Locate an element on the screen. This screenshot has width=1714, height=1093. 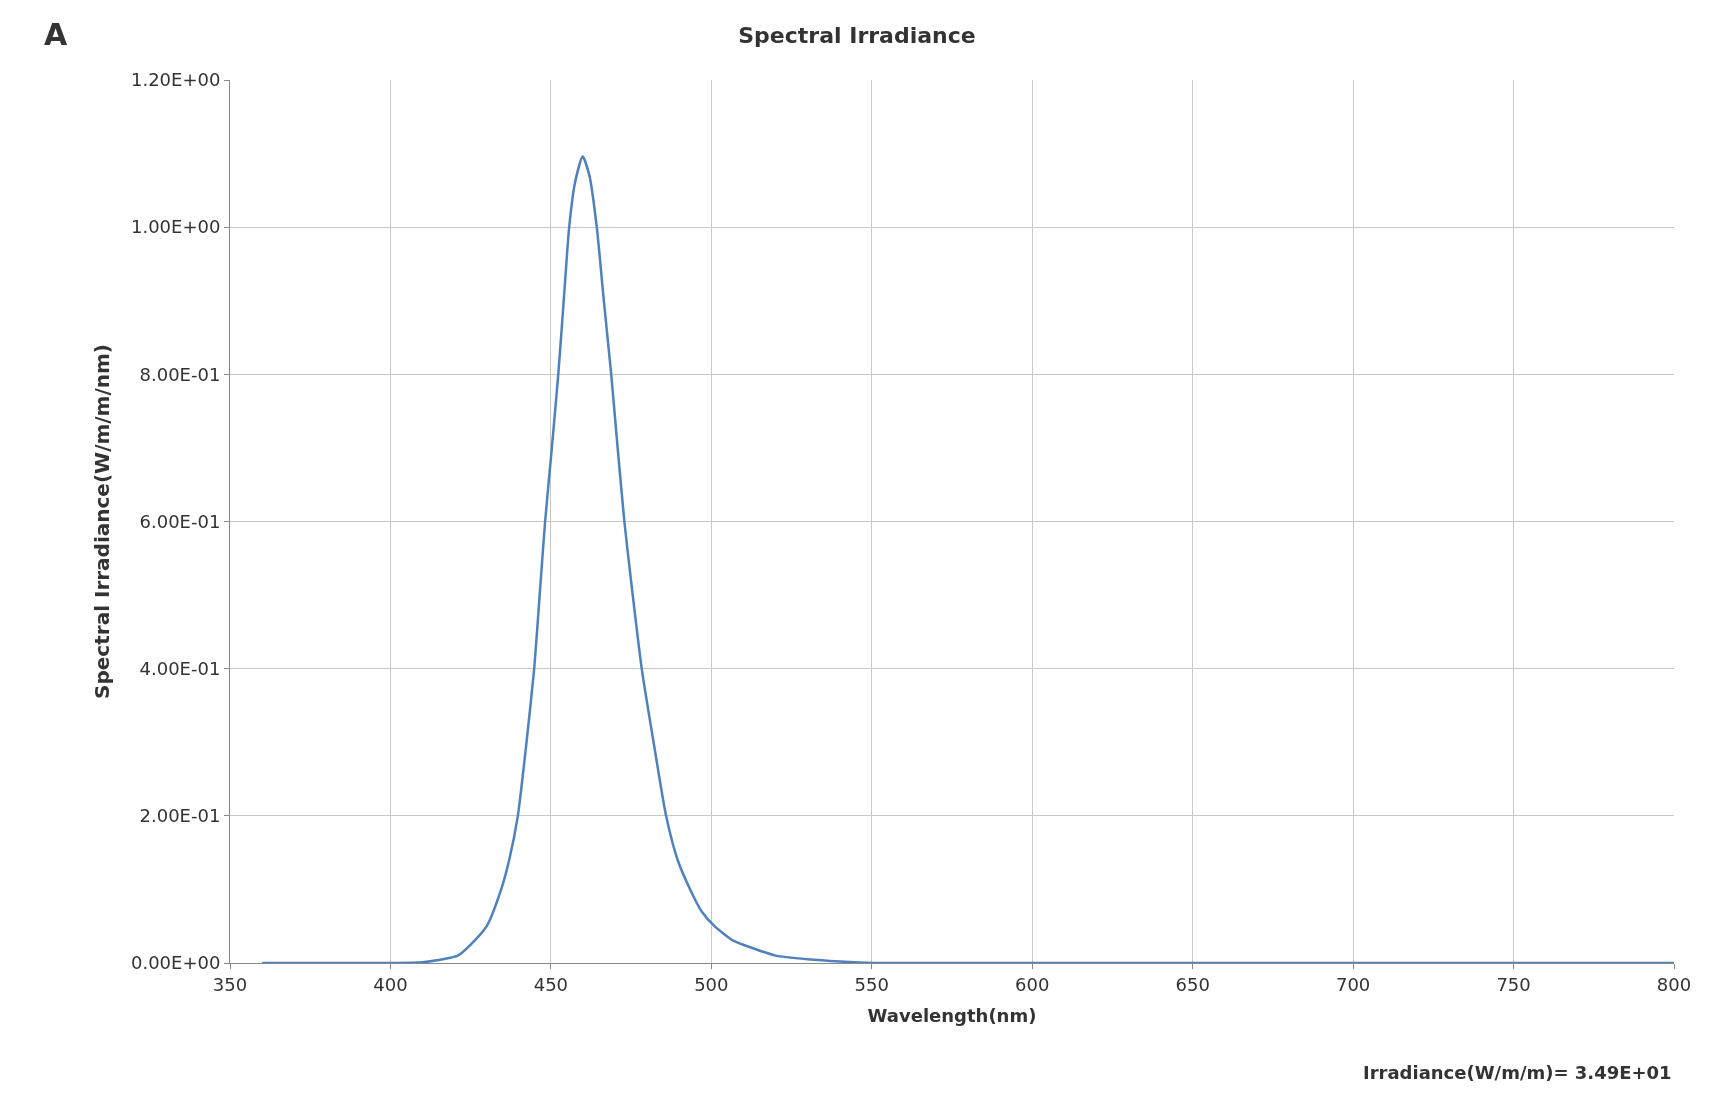
x-tick-label: 650 is located at coordinates (1192, 984).